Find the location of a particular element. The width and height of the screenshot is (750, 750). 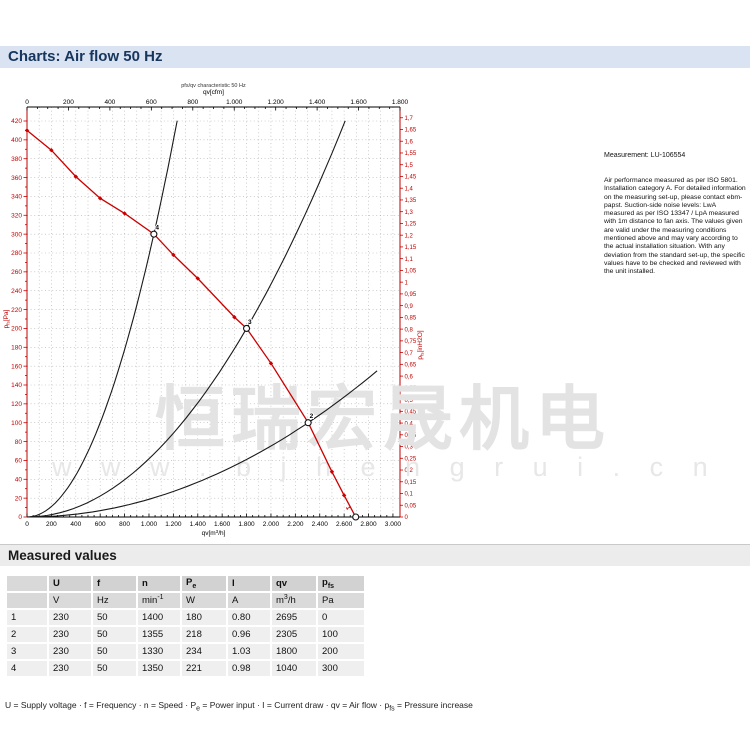

watermark-url-text: w w w . b j h e n g r u i . c n is located at coordinates (385, 467).